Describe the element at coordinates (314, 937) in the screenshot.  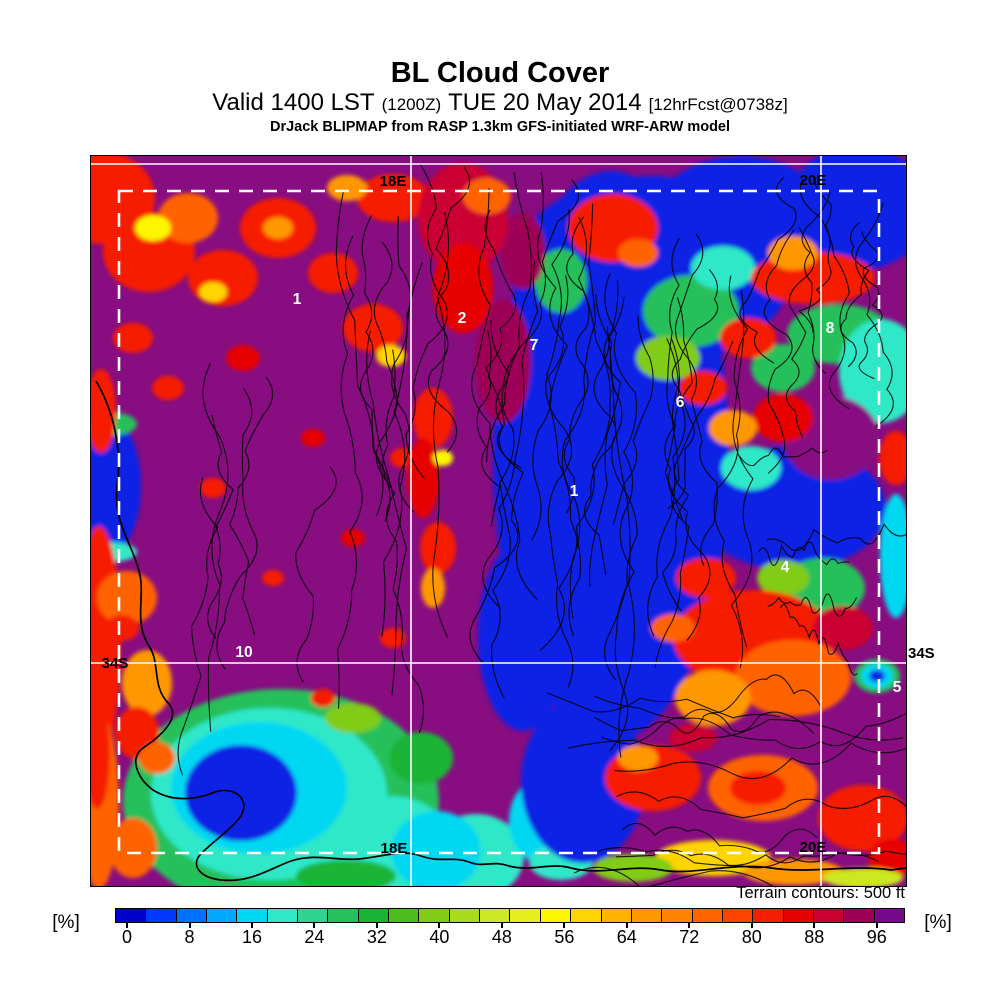
I see `colorbar-tick-label: 24` at that location.